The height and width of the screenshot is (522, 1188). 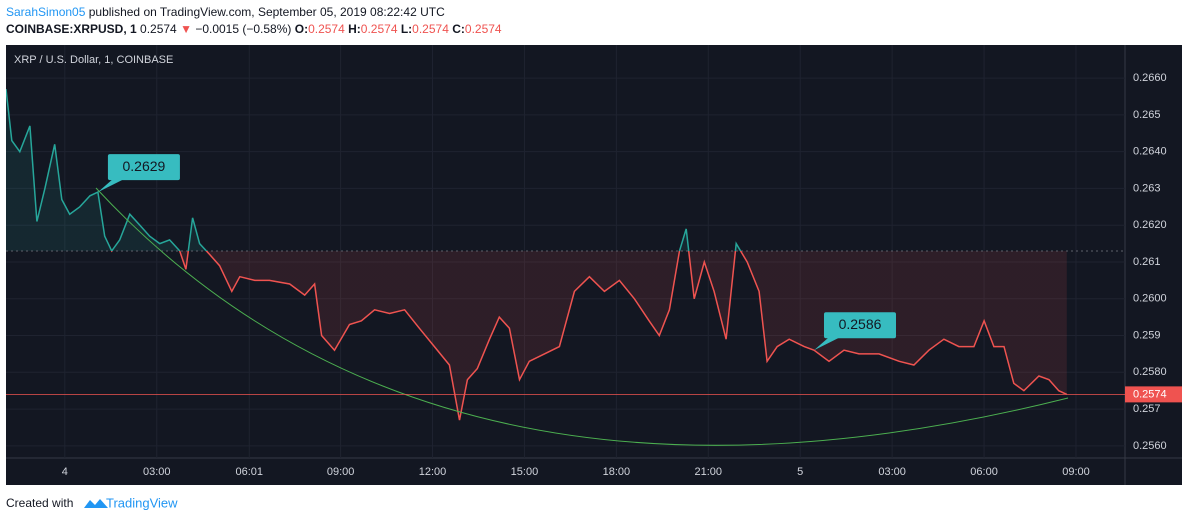 What do you see at coordinates (65, 472) in the screenshot?
I see `x-tick-label: 4` at bounding box center [65, 472].